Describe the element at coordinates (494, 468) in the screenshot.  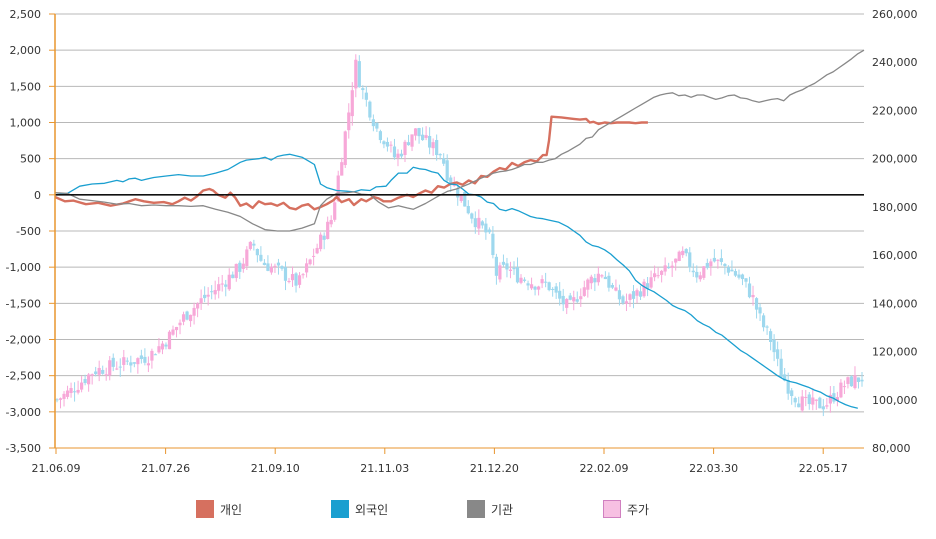
I see `x-tick-label: 21.12.20` at that location.